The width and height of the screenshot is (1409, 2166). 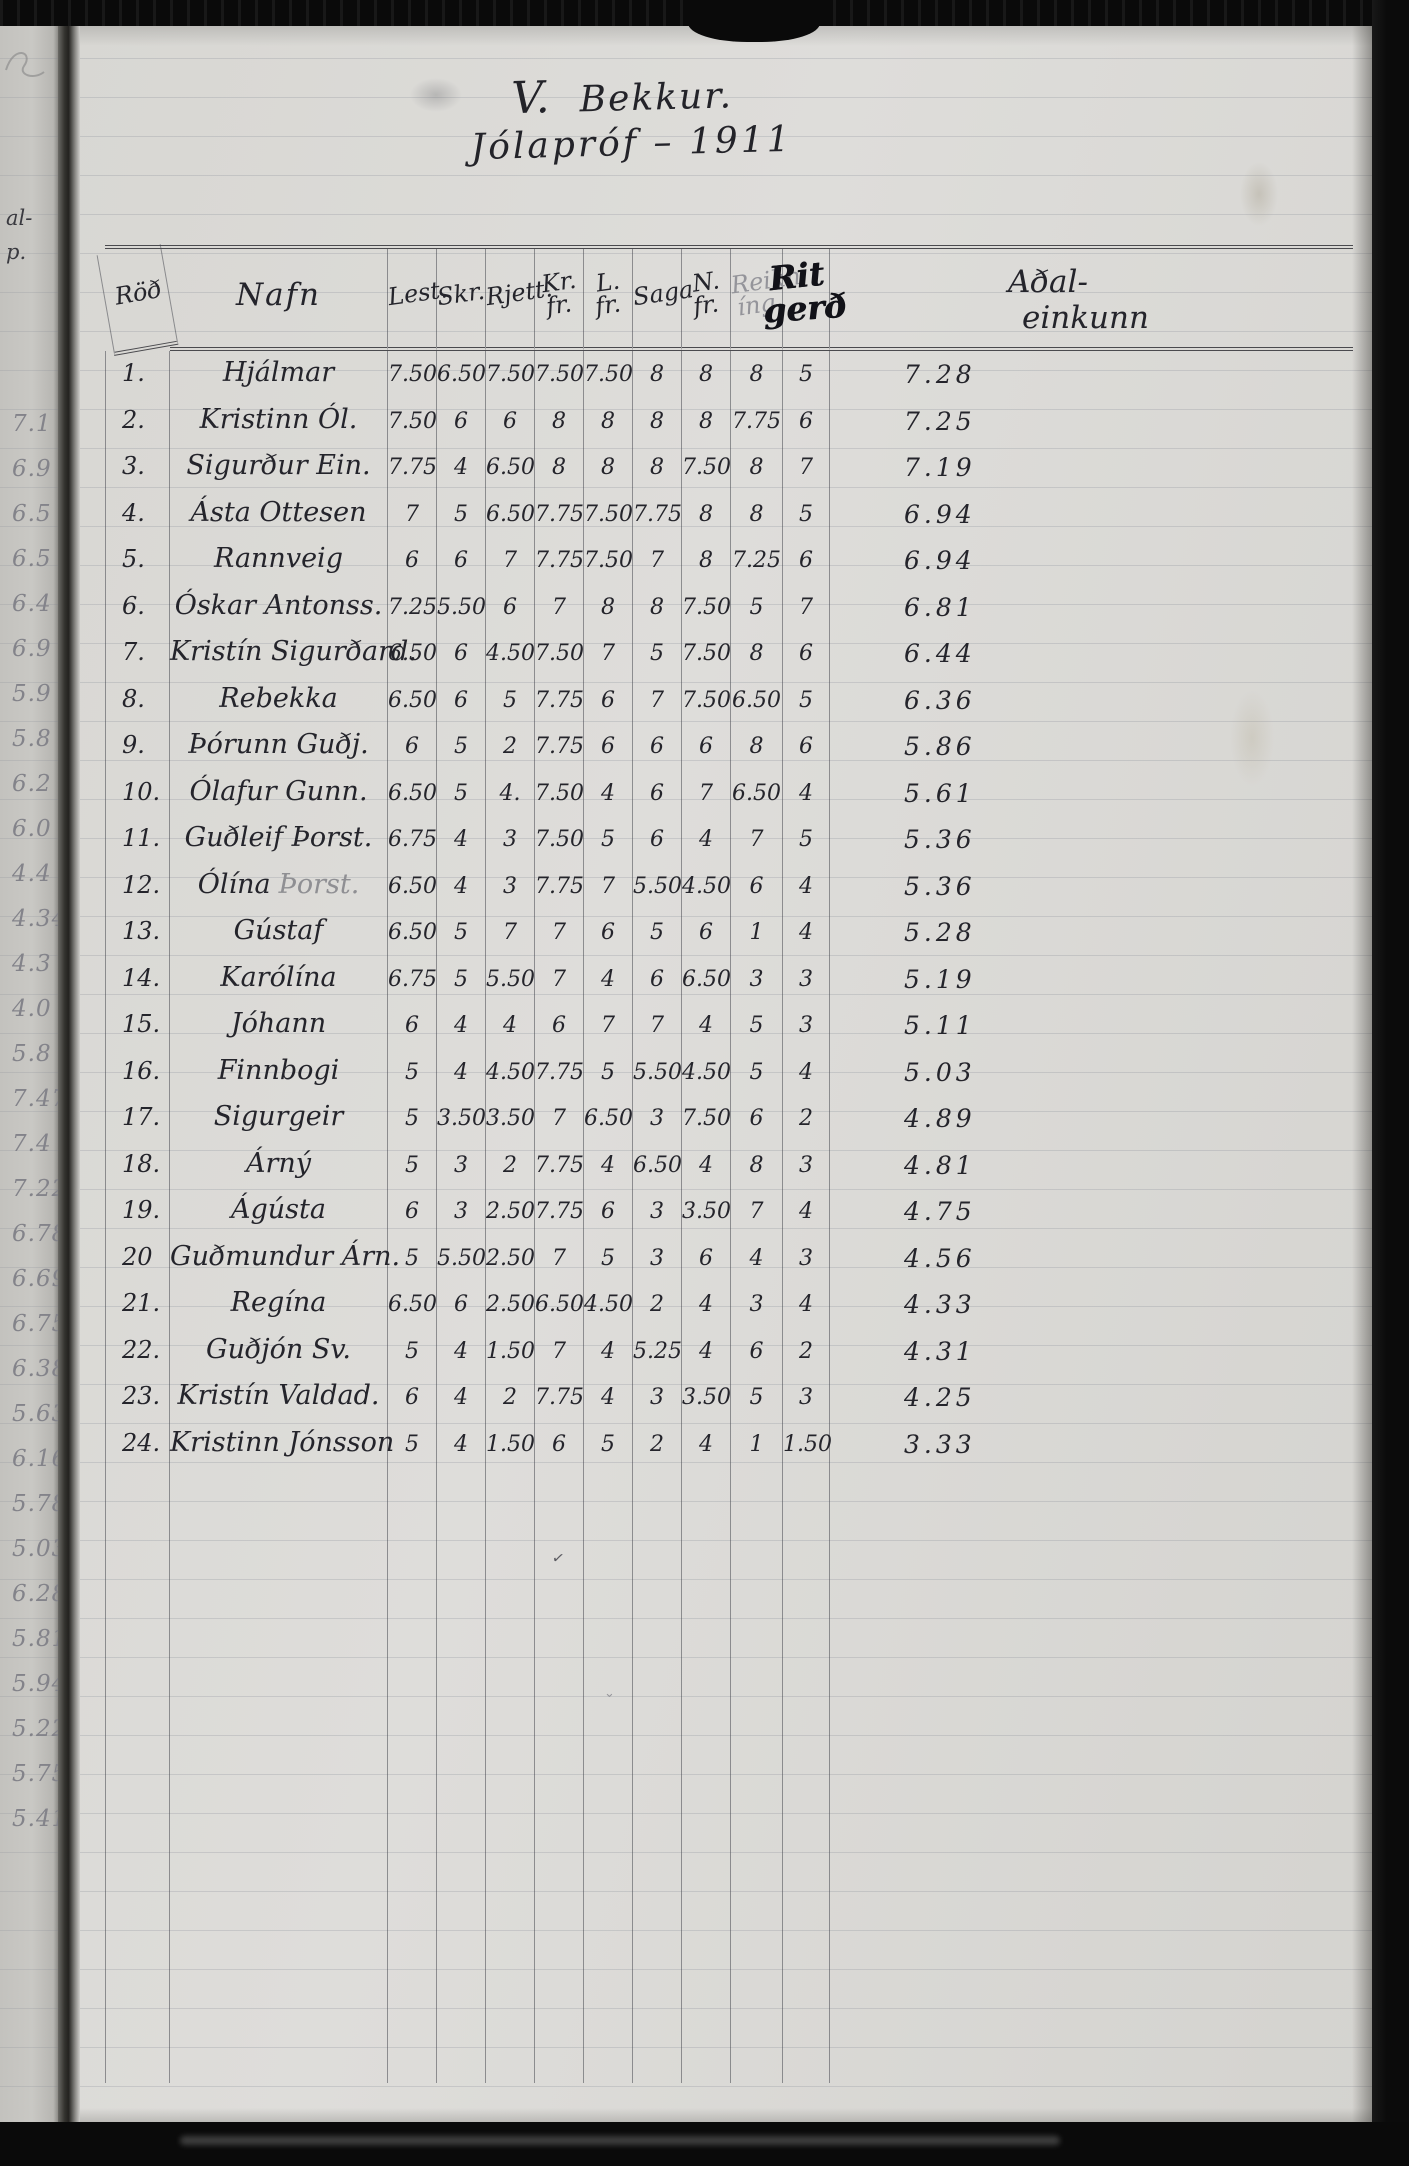 What do you see at coordinates (940, 1304) in the screenshot?
I see `total-grade-cell: 4.33` at bounding box center [940, 1304].